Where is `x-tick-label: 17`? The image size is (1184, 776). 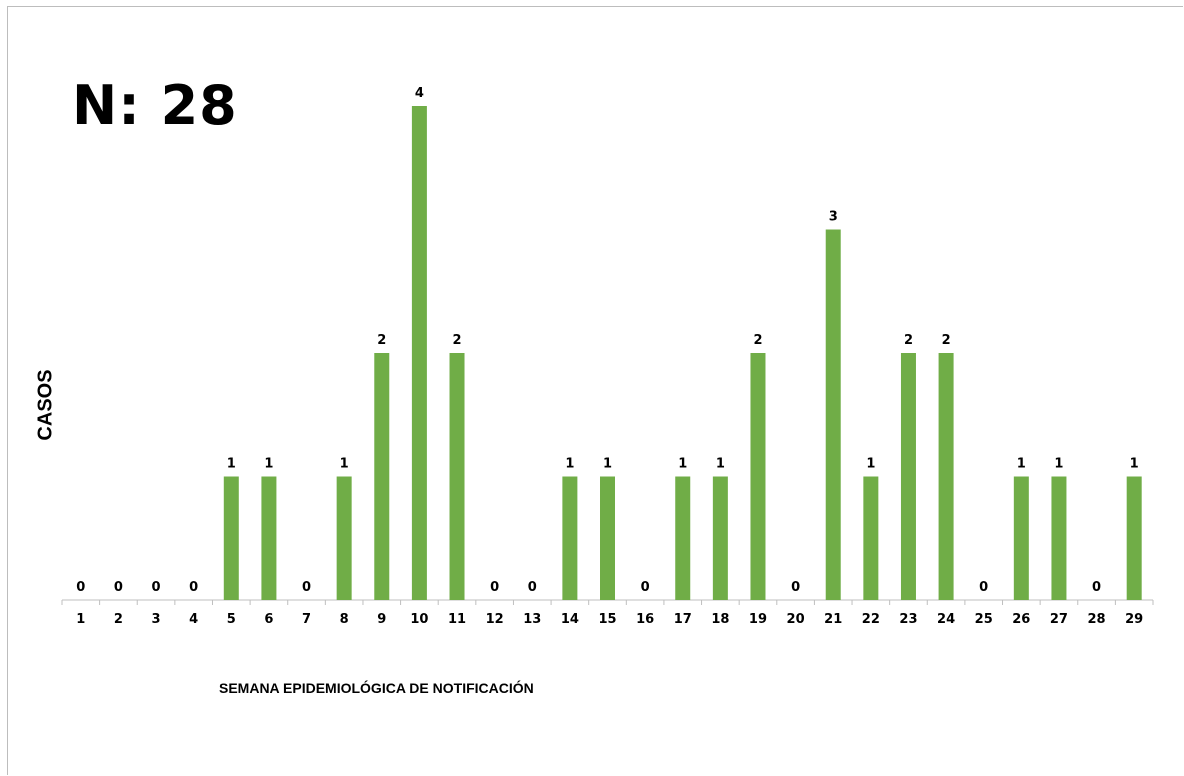
x-tick-label: 17 is located at coordinates (683, 619).